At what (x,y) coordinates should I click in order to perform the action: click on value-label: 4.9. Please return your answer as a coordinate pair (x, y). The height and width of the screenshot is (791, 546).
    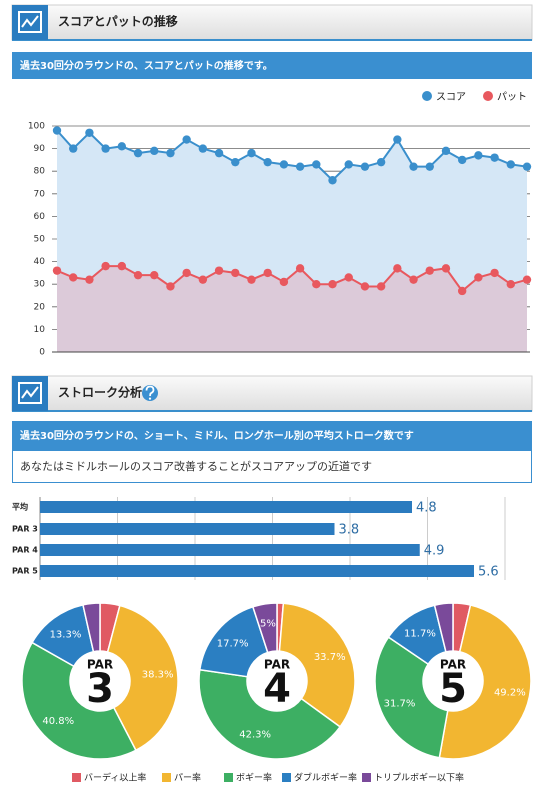
    Looking at the image, I should click on (434, 551).